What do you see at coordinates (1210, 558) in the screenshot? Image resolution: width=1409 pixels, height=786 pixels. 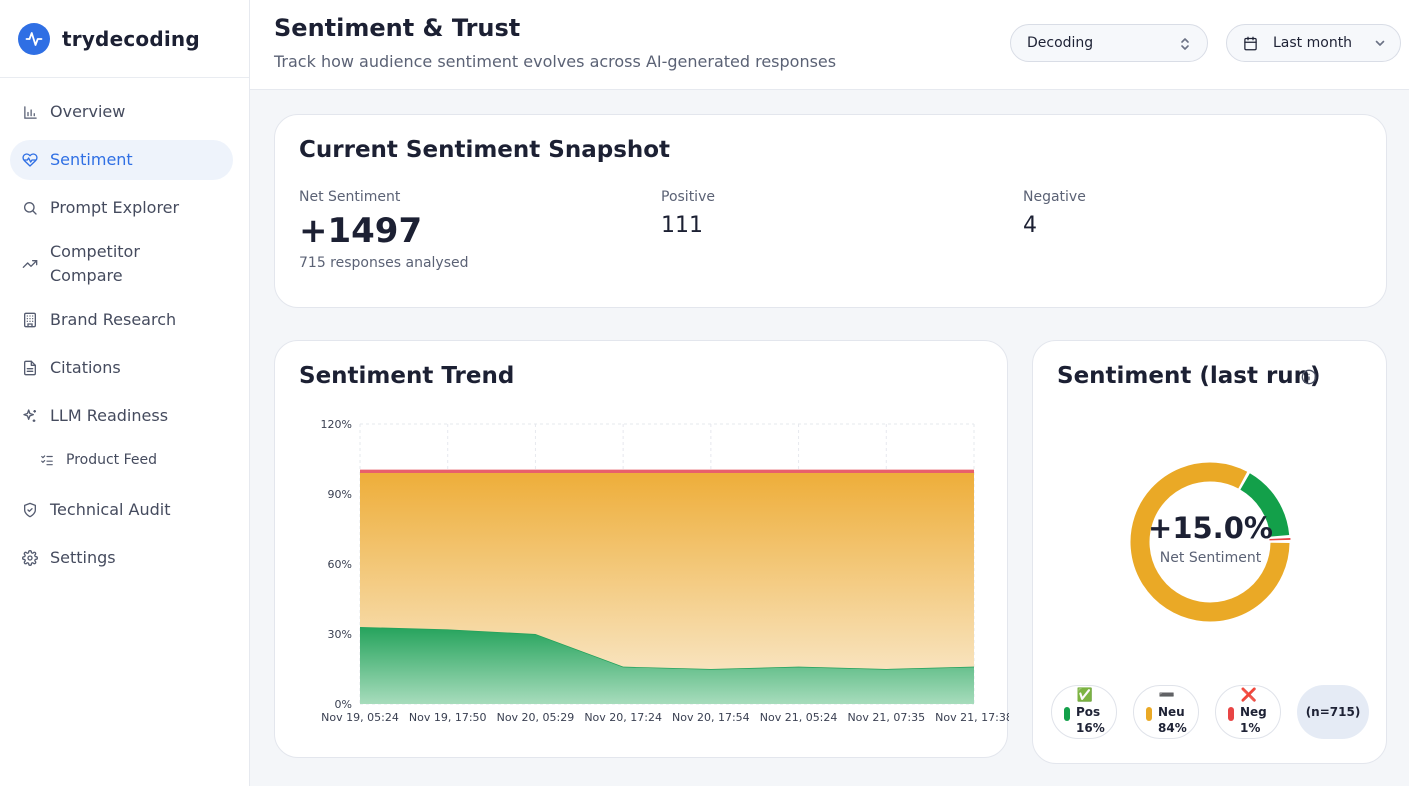 I see `donut-net-label: Net Sentiment` at bounding box center [1210, 558].